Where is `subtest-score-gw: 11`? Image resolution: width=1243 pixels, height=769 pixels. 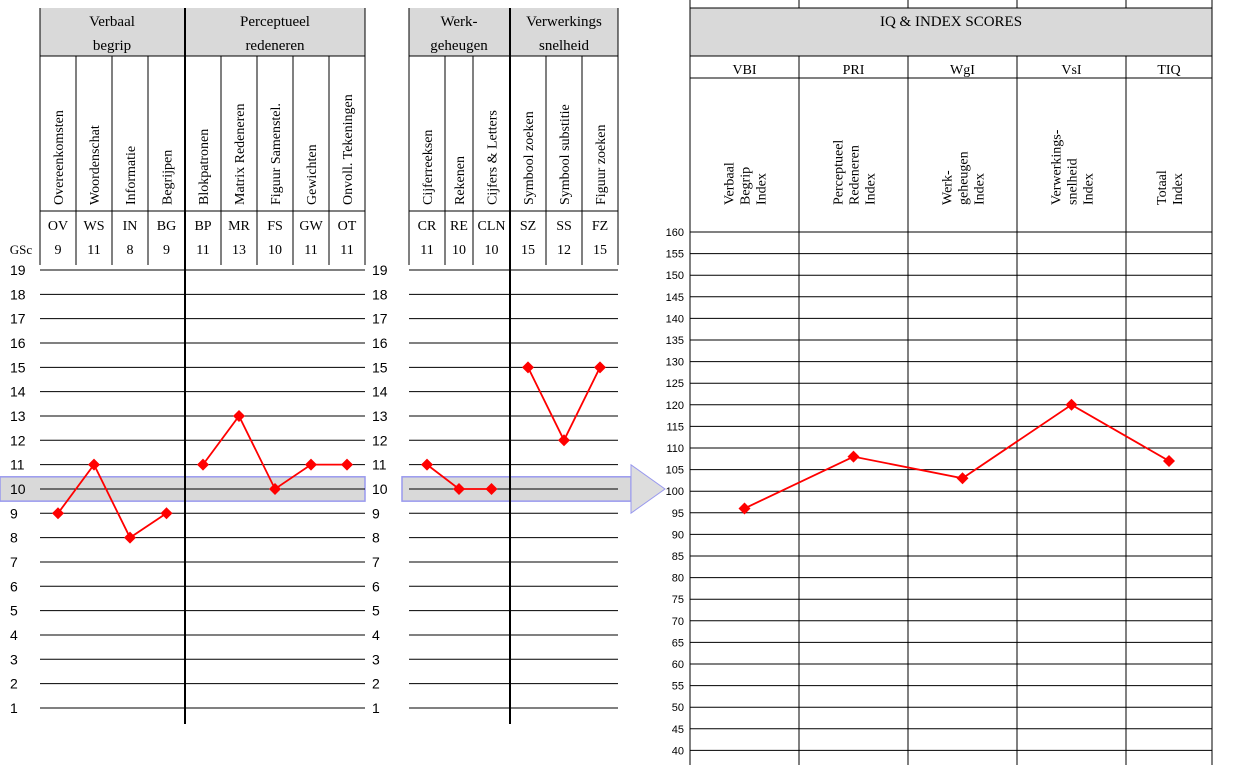 subtest-score-gw: 11 is located at coordinates (310, 250).